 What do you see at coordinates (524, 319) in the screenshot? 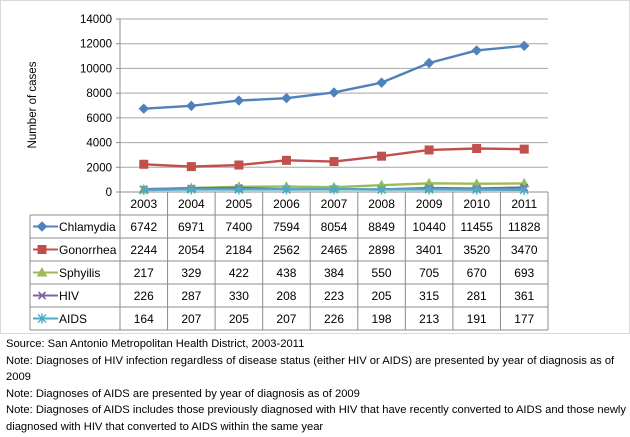
I see `table-value-aids-2011: 177` at bounding box center [524, 319].